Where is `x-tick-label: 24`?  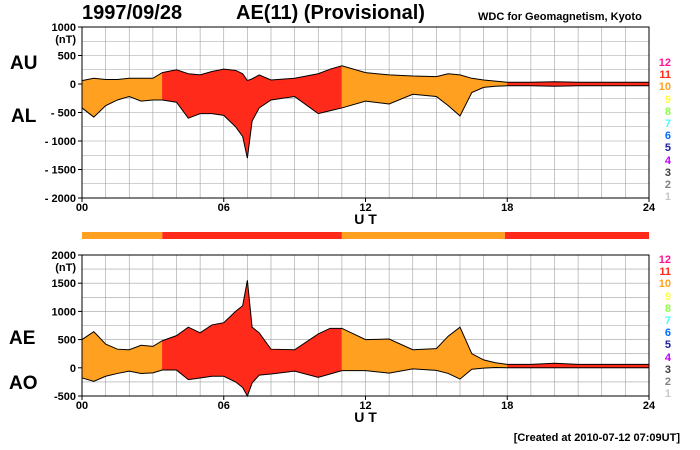
x-tick-label: 24 is located at coordinates (649, 208).